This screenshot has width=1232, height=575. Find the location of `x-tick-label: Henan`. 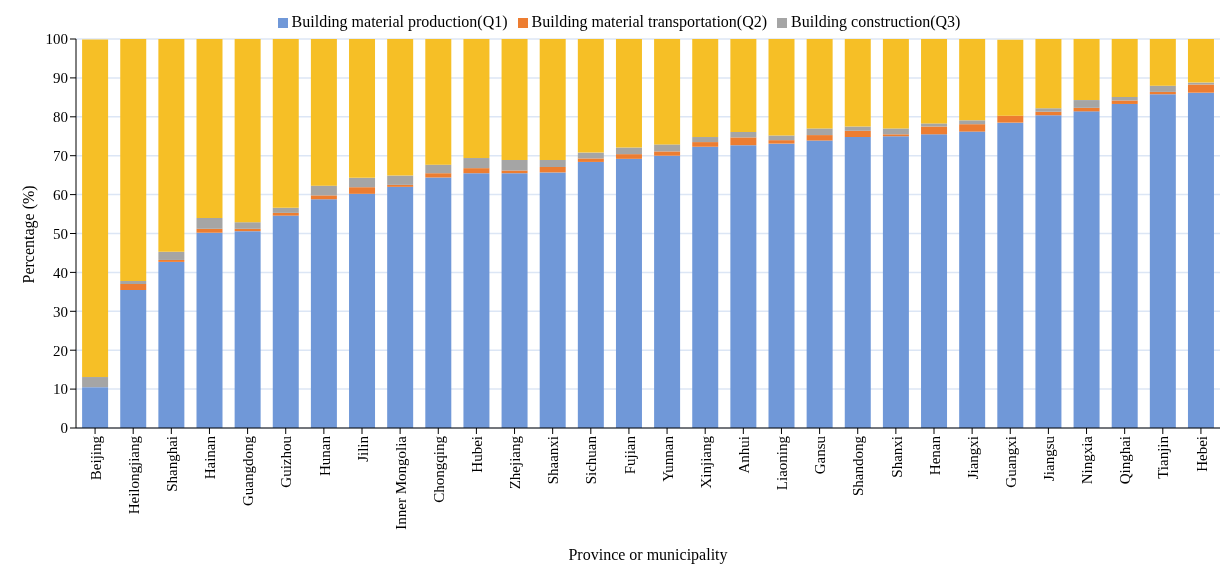

x-tick-label: Henan is located at coordinates (934, 455).